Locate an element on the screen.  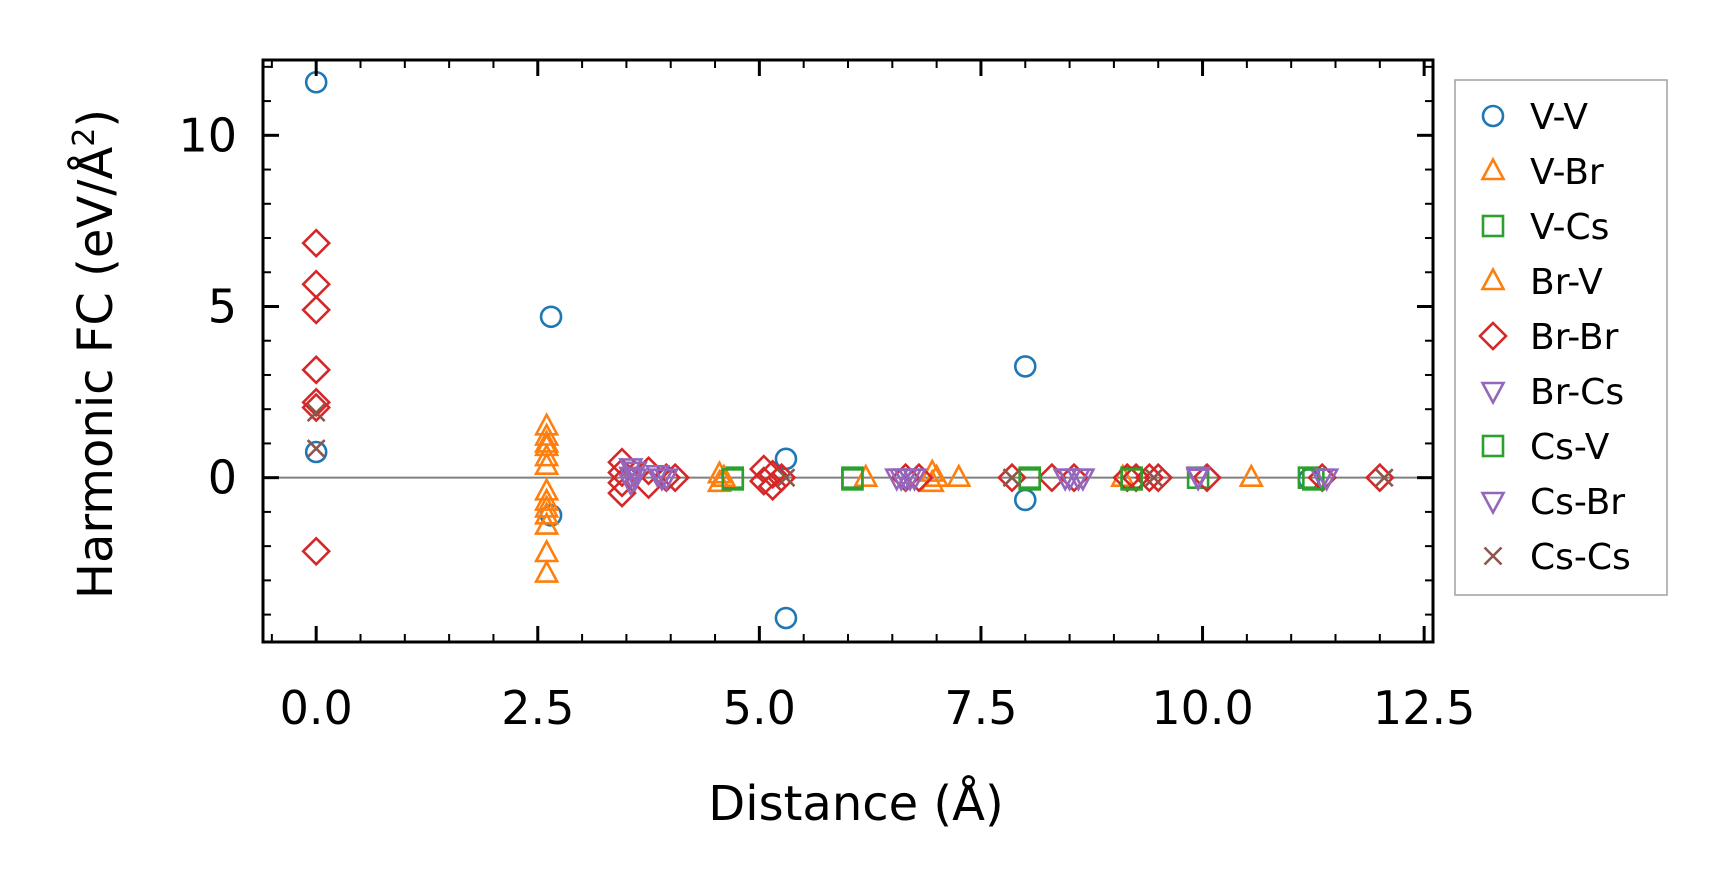
legend-entry: Br-Br is located at coordinates (1548, 337).